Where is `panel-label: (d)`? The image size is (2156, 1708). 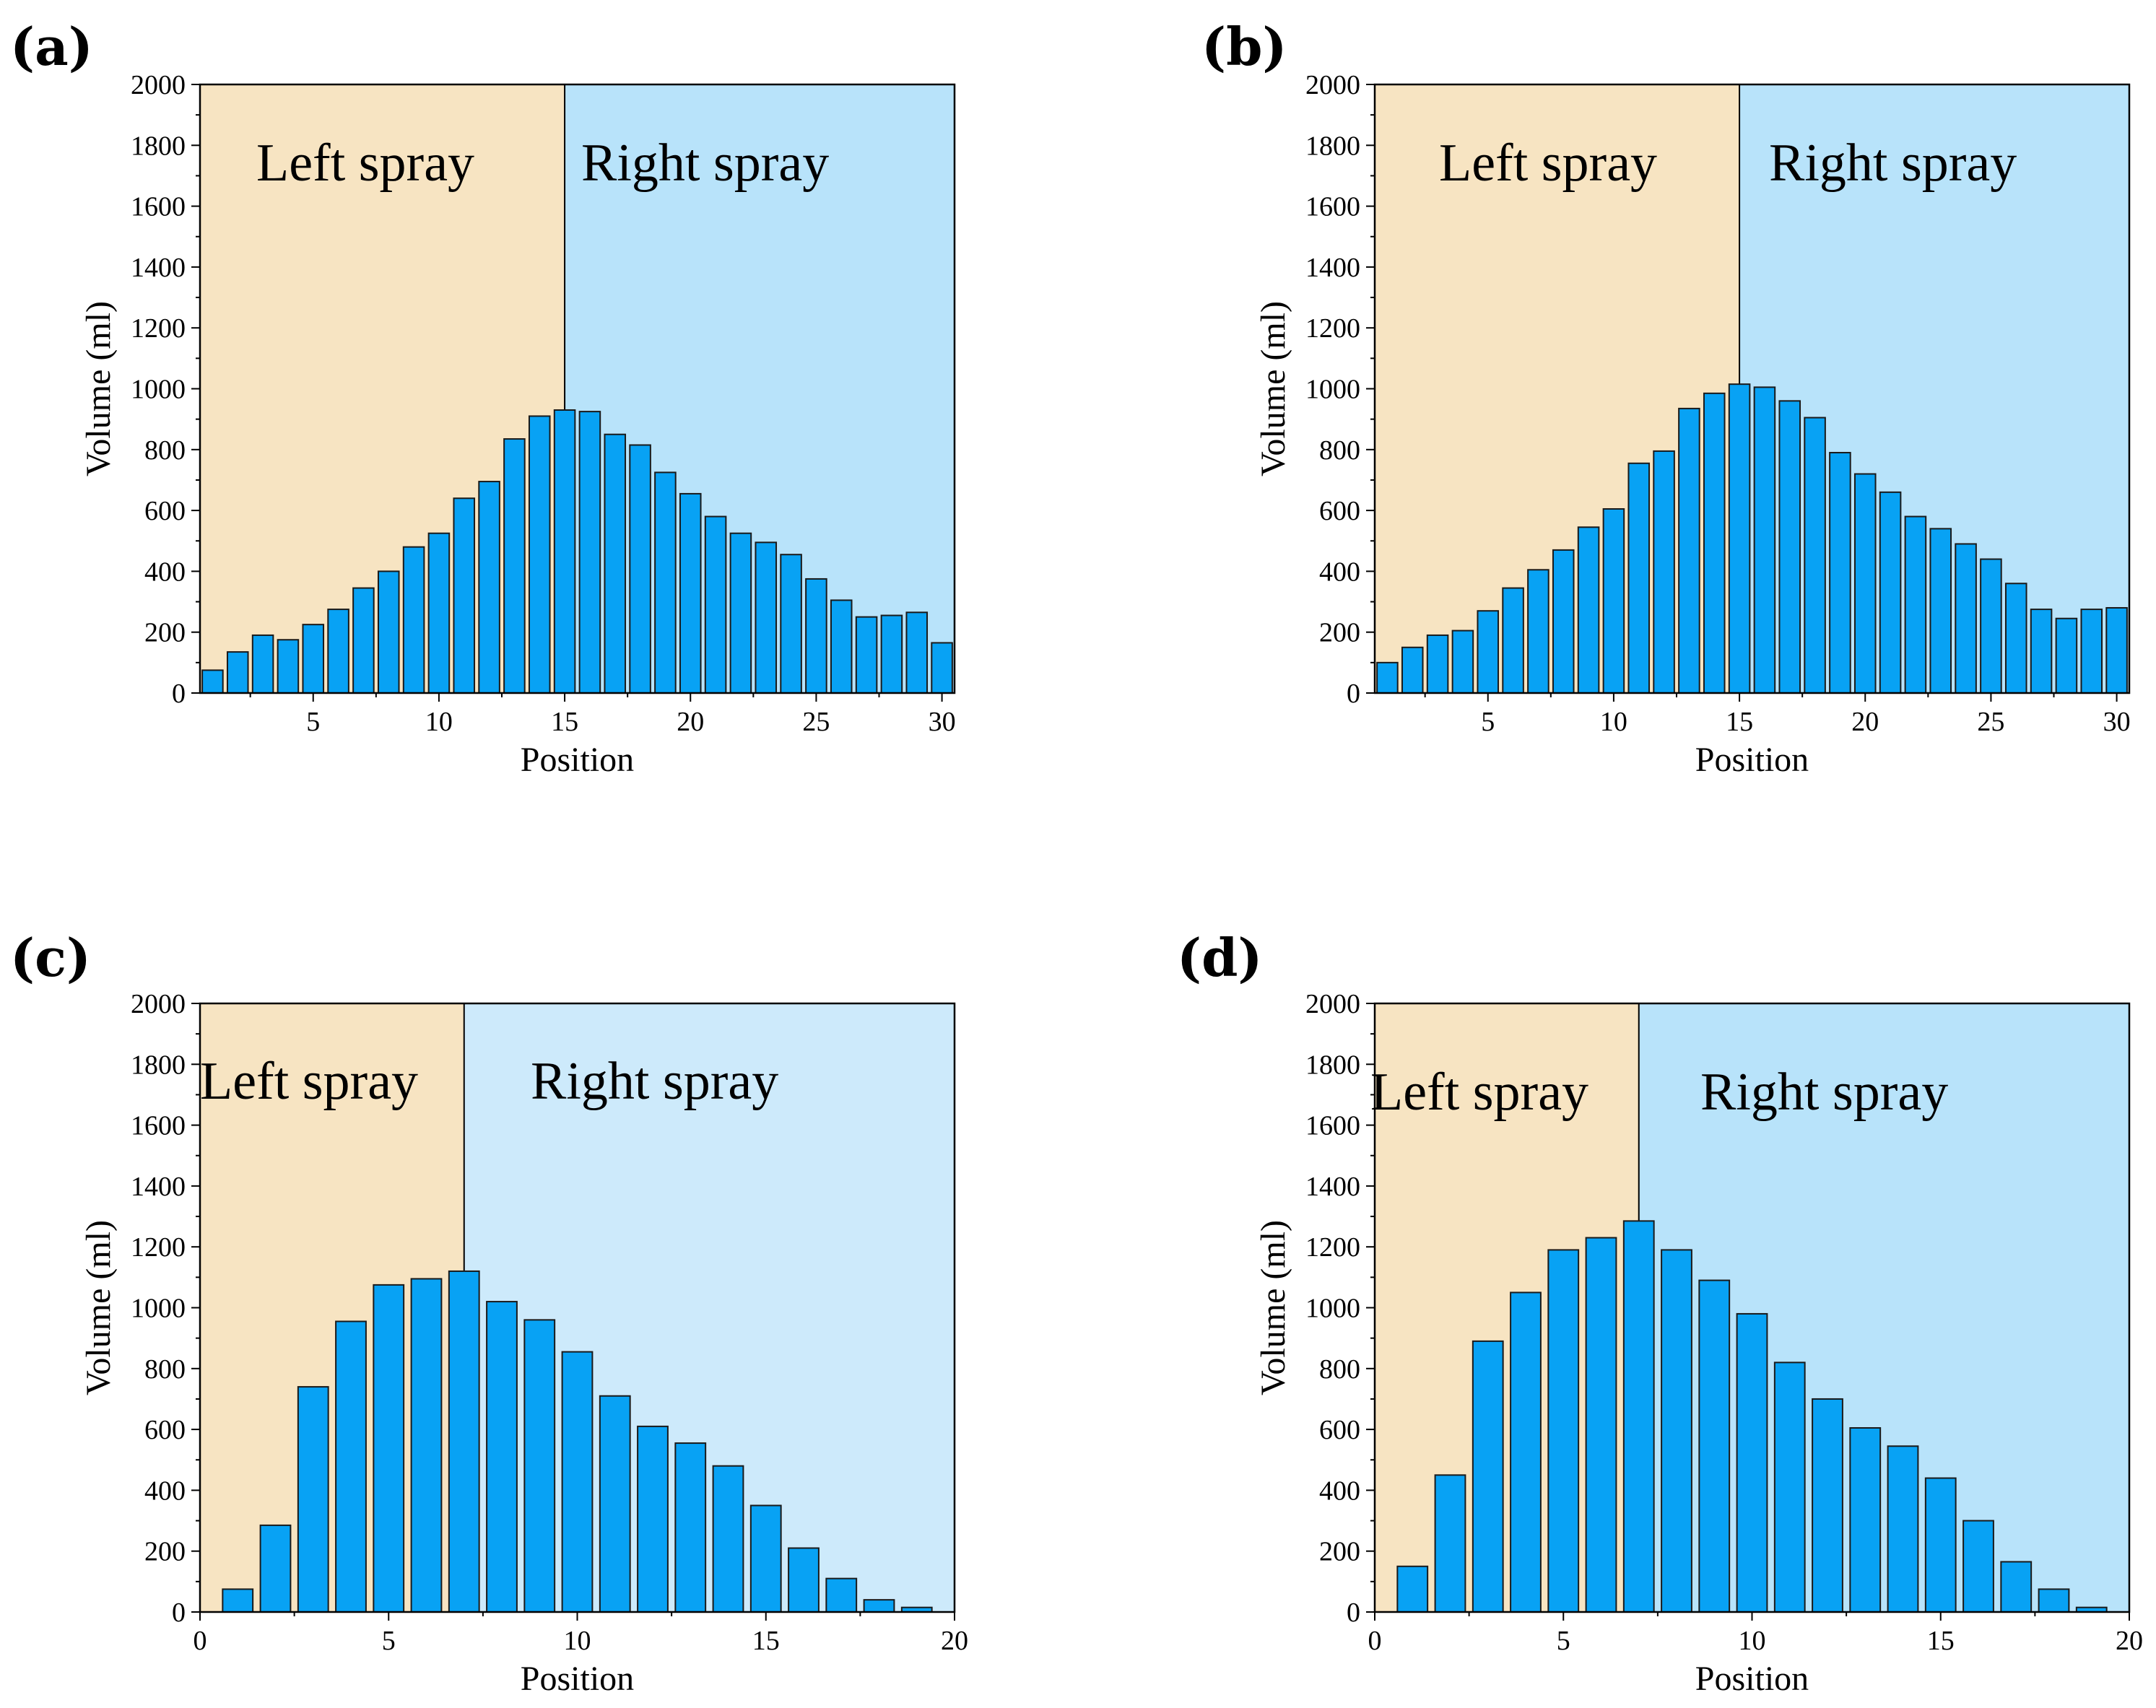
panel-label: (d) is located at coordinates (1219, 958).